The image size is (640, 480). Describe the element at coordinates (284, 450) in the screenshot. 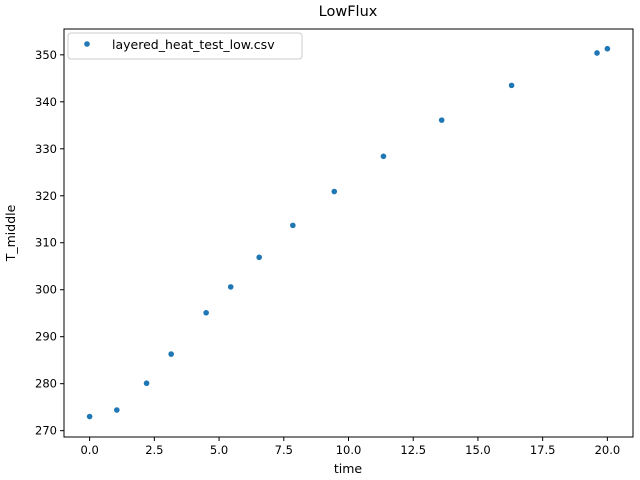

I see `x-tick-label: 7.5` at that location.